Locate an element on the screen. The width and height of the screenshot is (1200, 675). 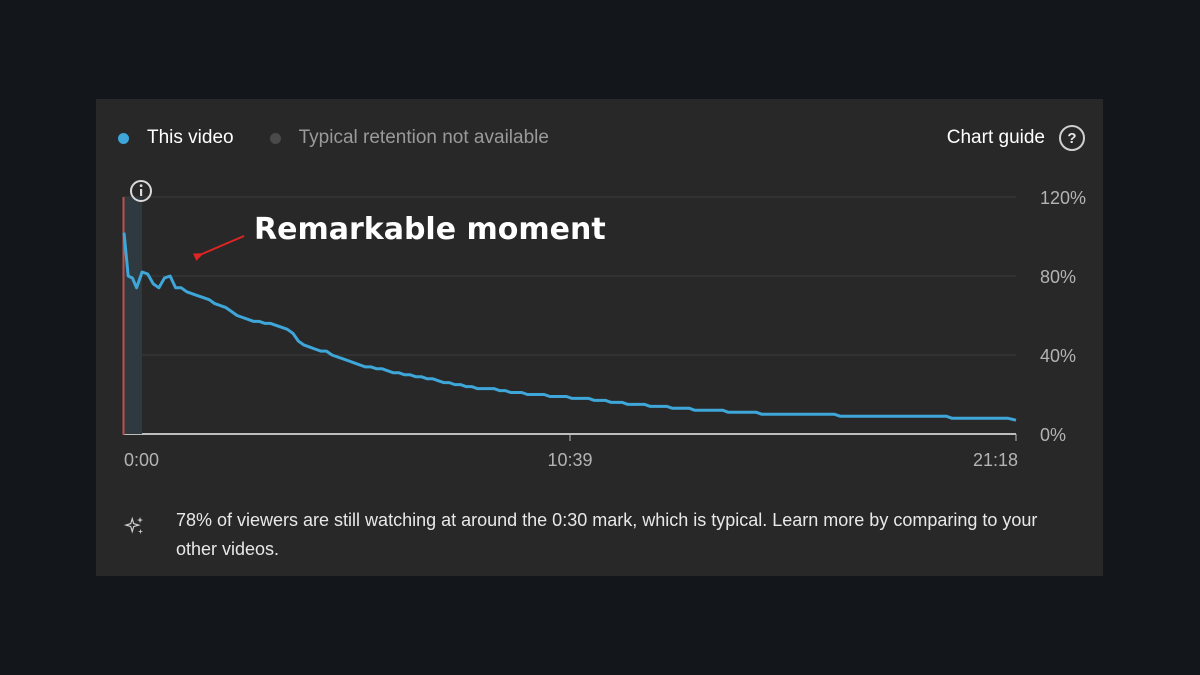
legend-label: This video is located at coordinates (190, 137).